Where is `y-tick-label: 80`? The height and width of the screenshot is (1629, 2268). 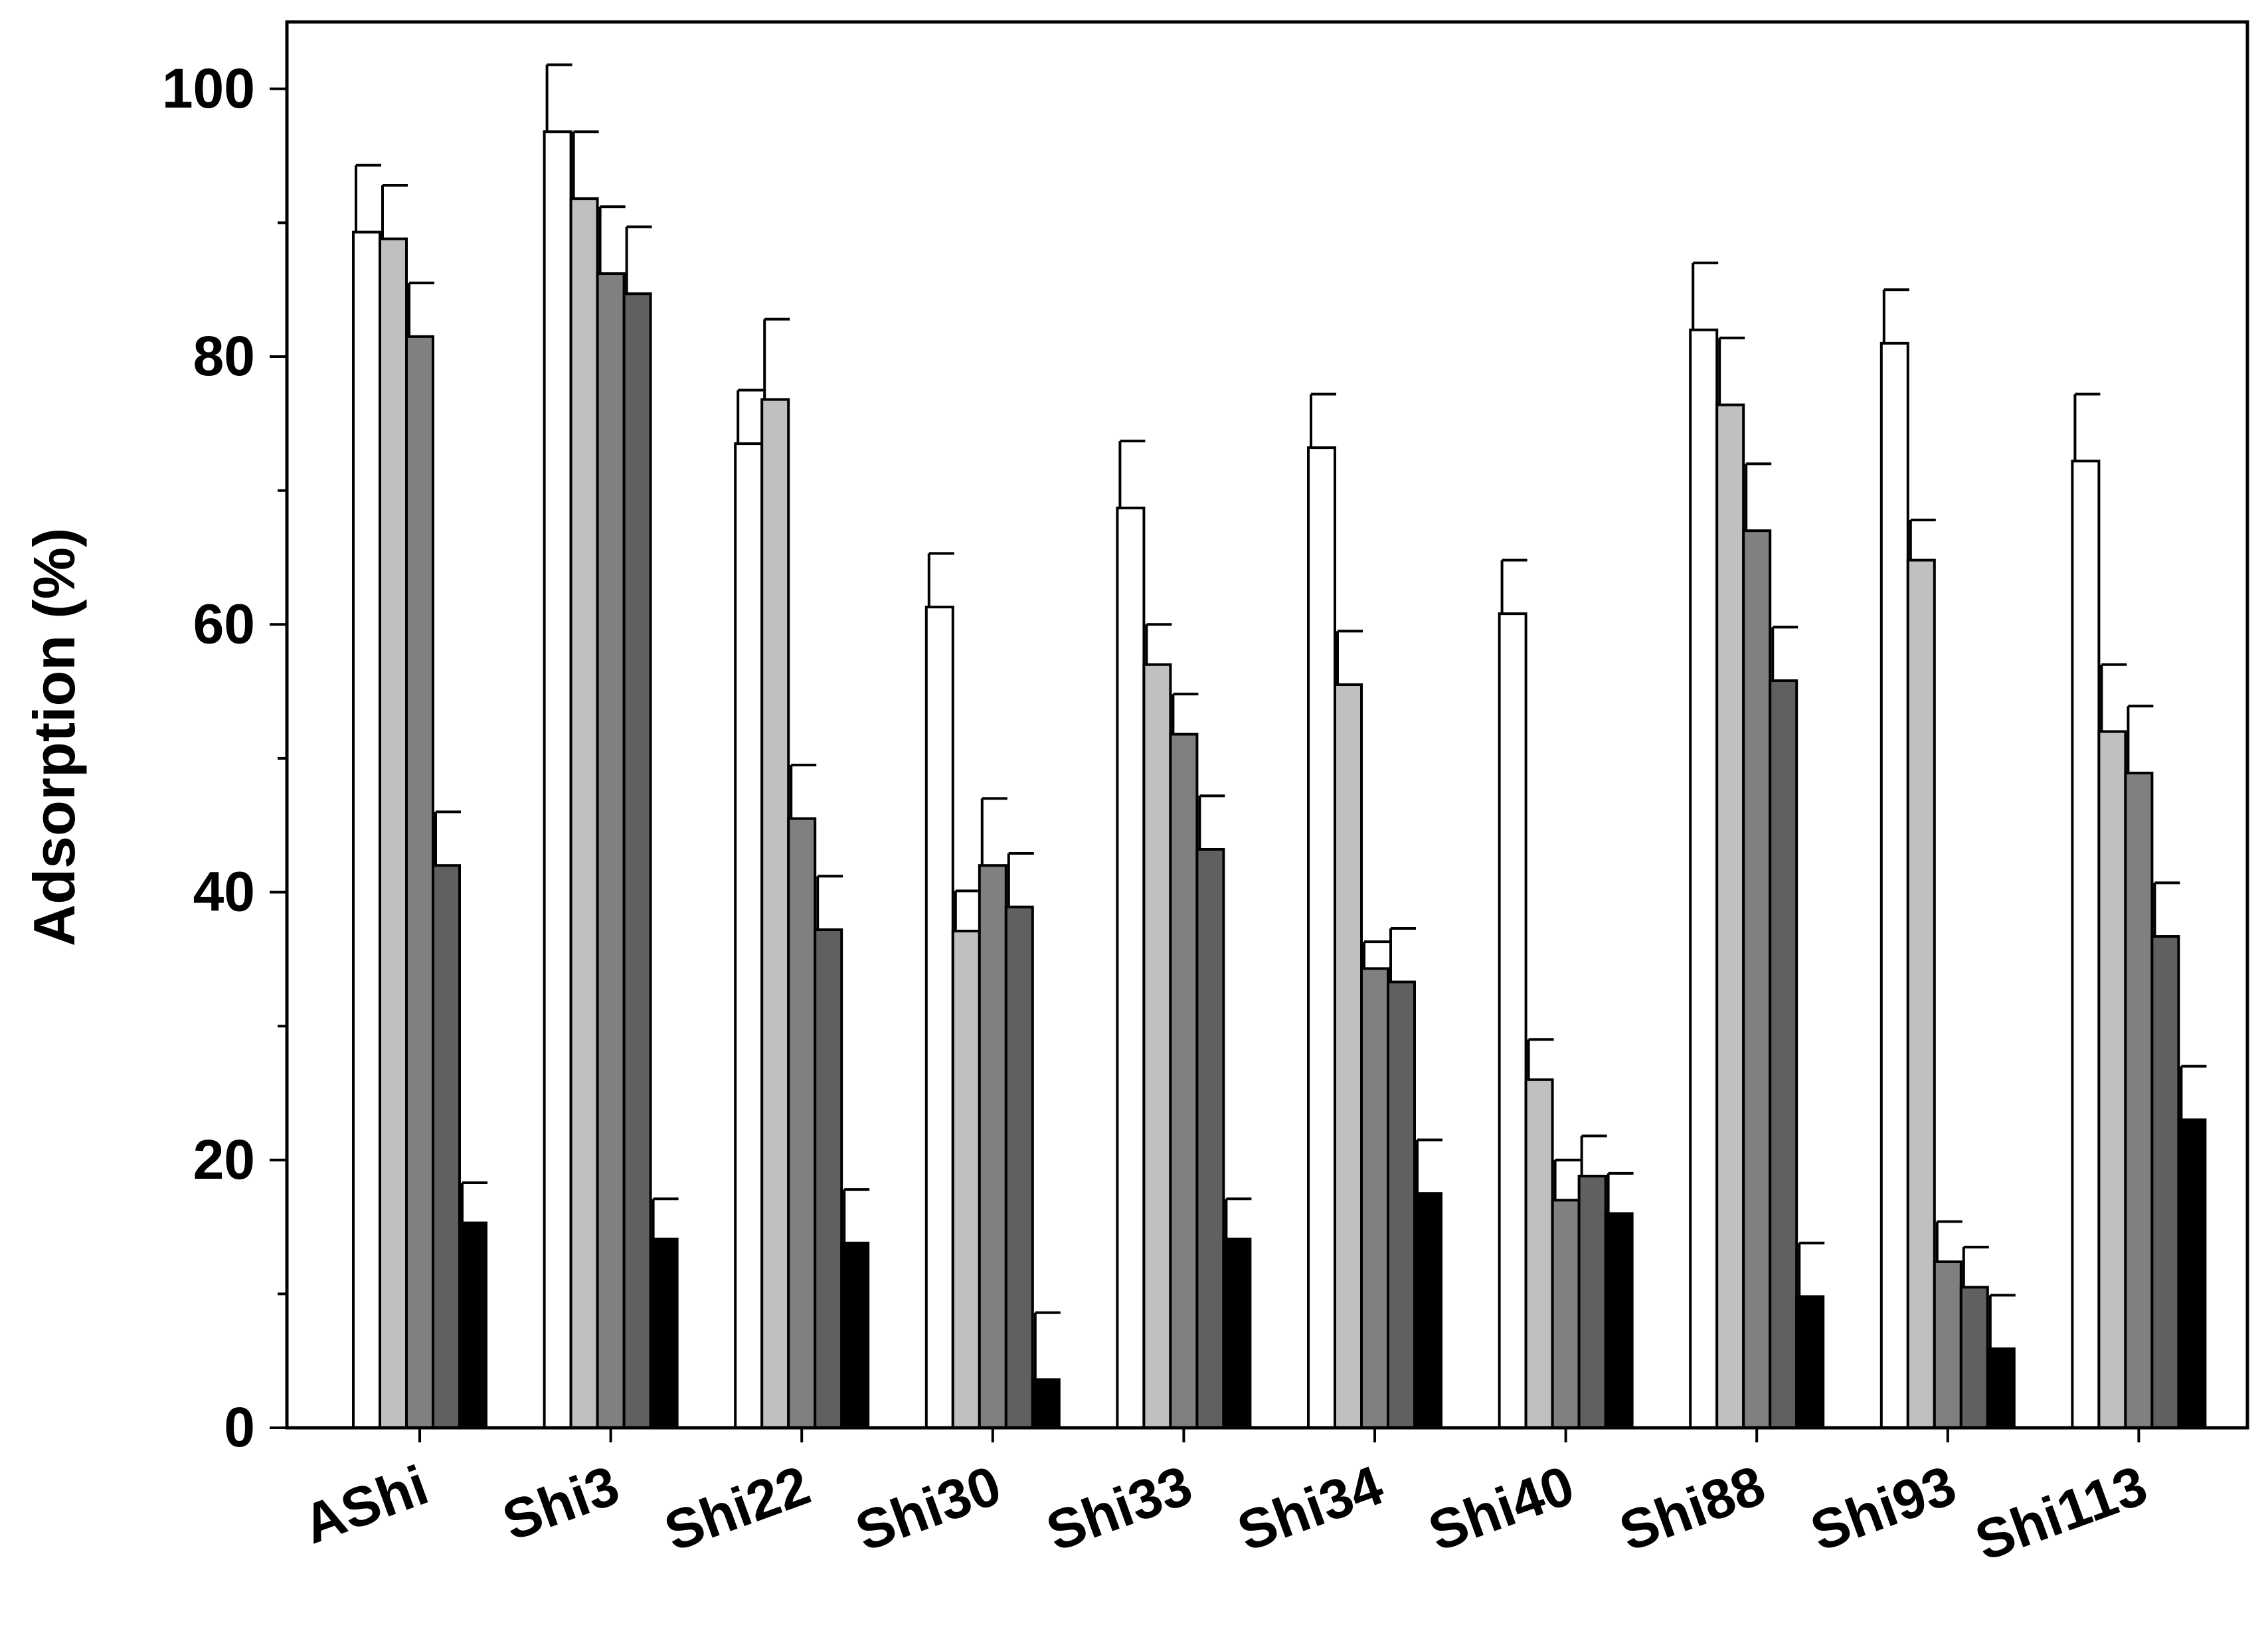
y-tick-label: 80 is located at coordinates (224, 356).